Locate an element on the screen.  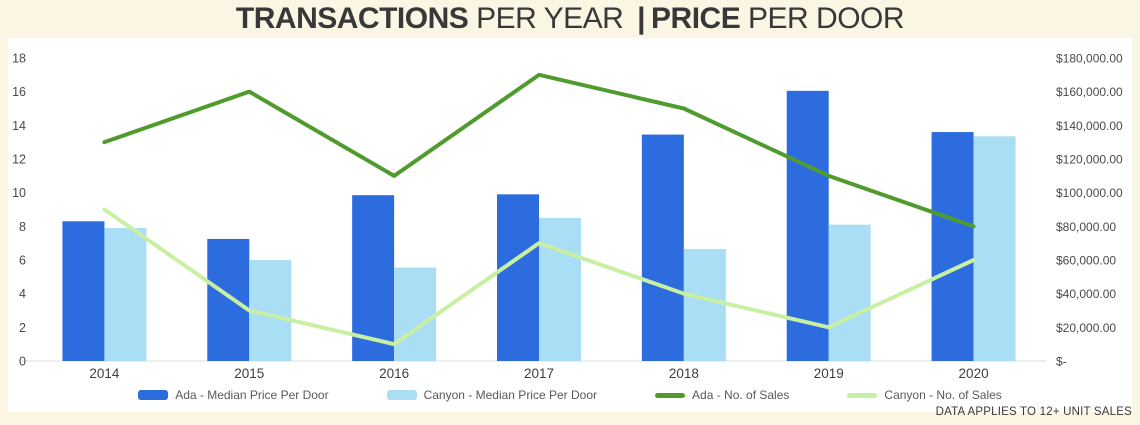
bar-ada-2014 is located at coordinates (83, 291).